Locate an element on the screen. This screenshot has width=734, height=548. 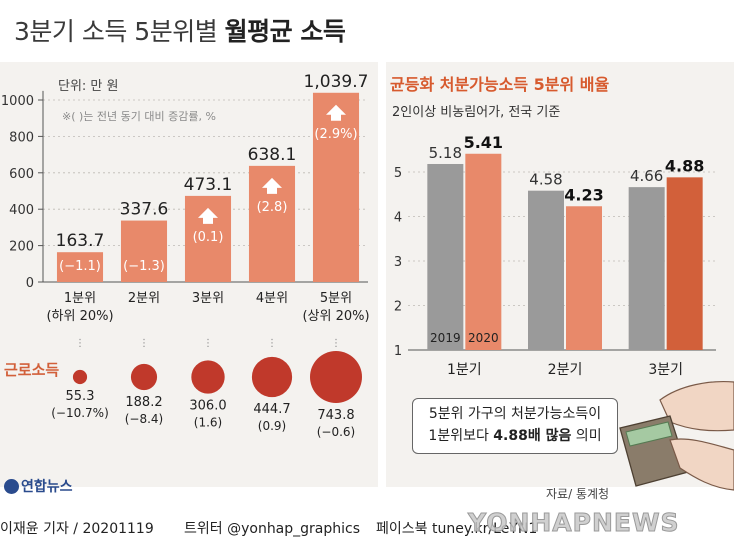
y-tick-label: 1000 is located at coordinates (17, 101).